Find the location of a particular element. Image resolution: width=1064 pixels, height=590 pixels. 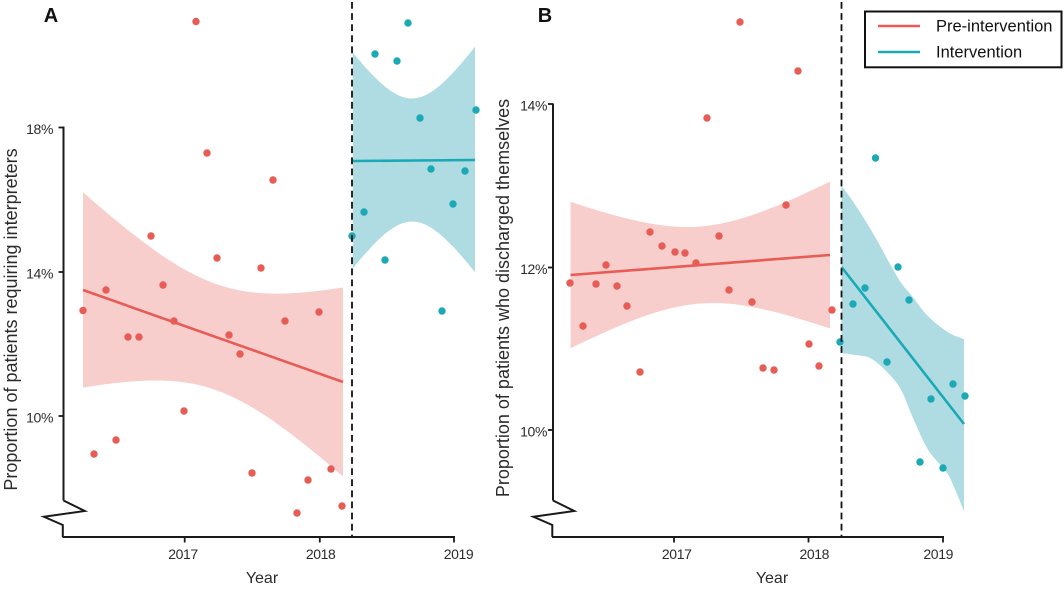

svg-text: Pre-intervention is located at coordinates (994, 27).